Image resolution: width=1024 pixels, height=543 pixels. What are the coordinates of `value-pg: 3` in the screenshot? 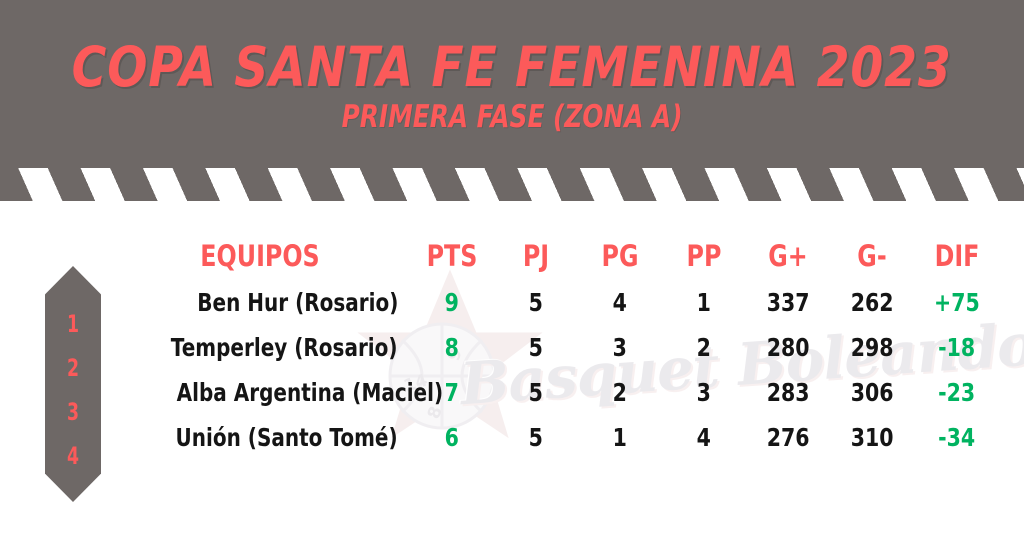 It's located at (620, 347).